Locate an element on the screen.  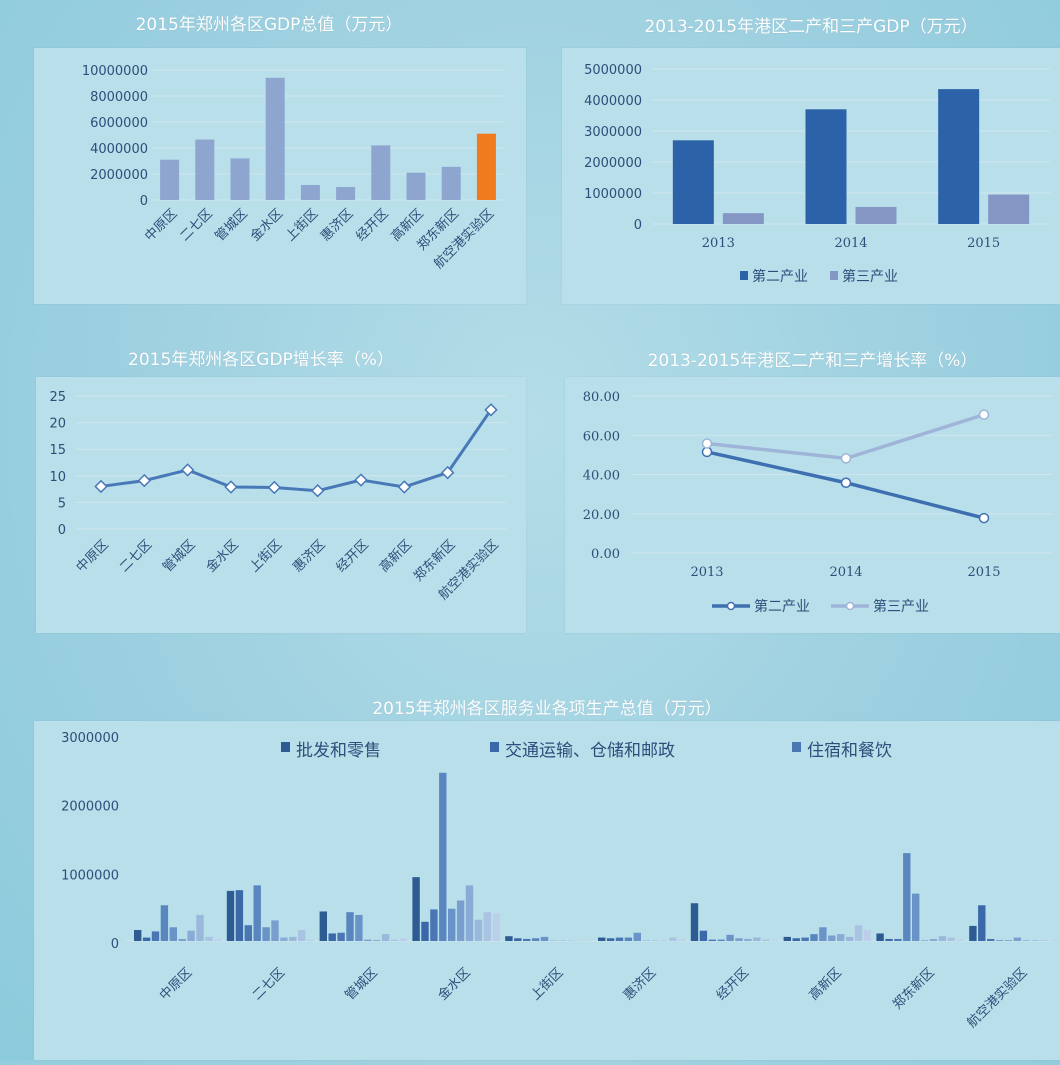
x-tick-label: 高新区 is located at coordinates (395, 556).